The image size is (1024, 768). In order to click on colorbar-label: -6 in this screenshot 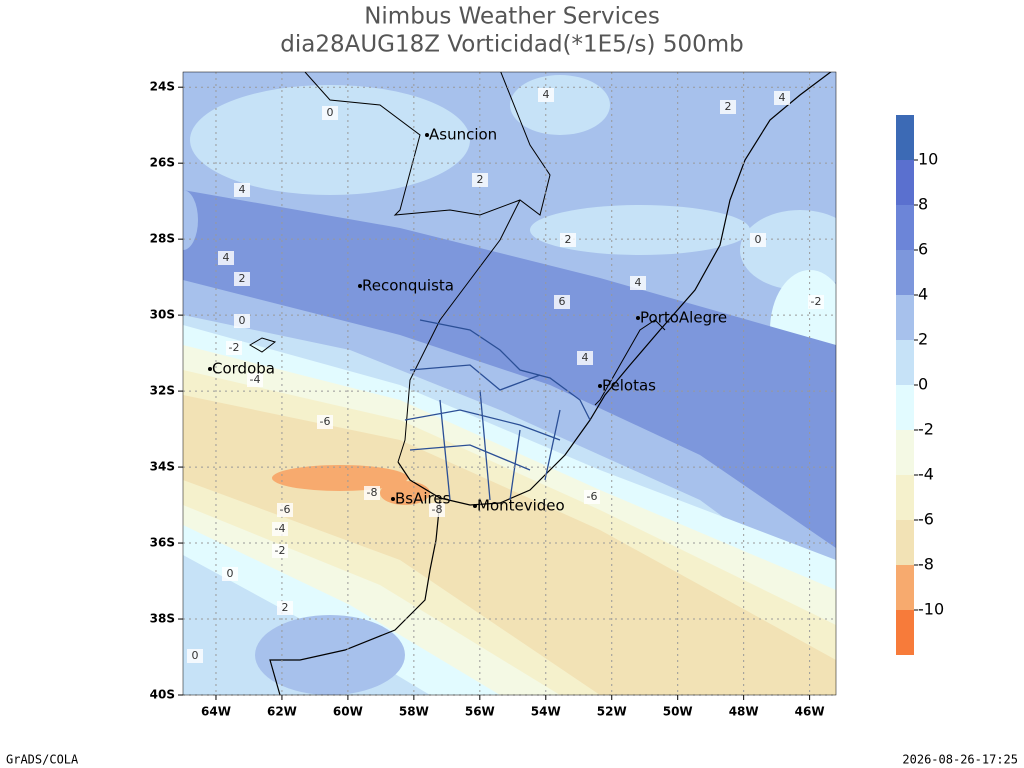, I will do `click(926, 519)`.